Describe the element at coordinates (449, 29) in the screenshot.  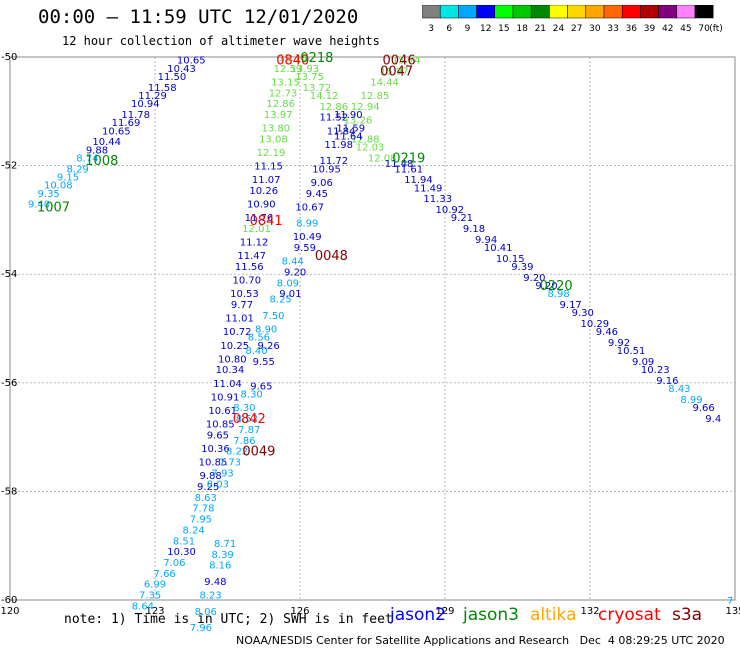
I see `scale-label: 6` at that location.